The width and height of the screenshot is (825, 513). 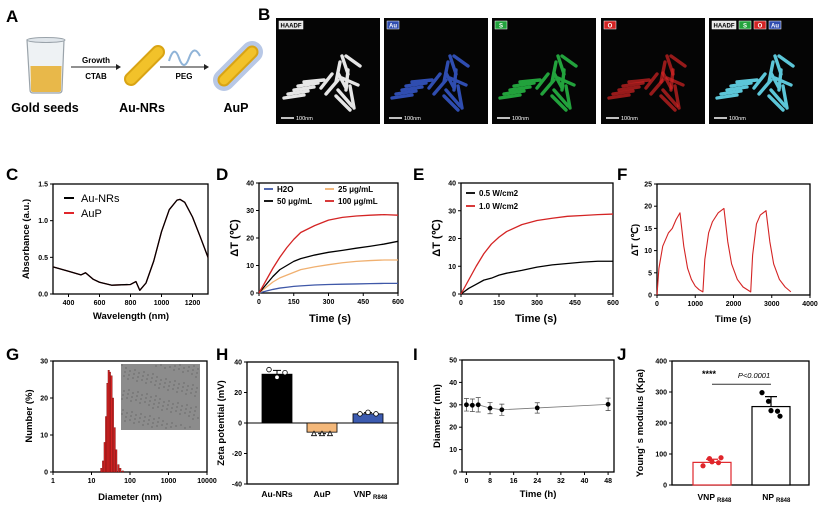 I want to click on y-tick-label: 25, so click(x=648, y=185).